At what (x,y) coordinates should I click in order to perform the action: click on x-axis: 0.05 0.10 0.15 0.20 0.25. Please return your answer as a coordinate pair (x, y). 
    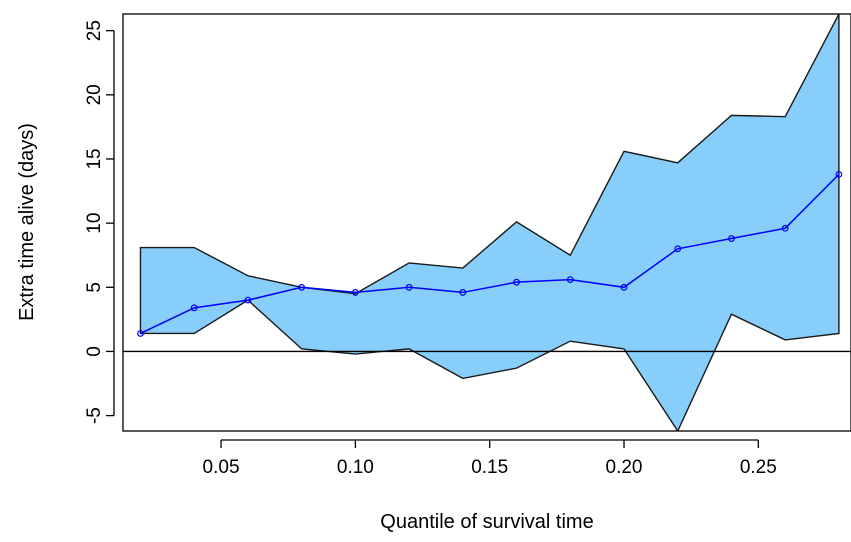
    Looking at the image, I should click on (490, 458).